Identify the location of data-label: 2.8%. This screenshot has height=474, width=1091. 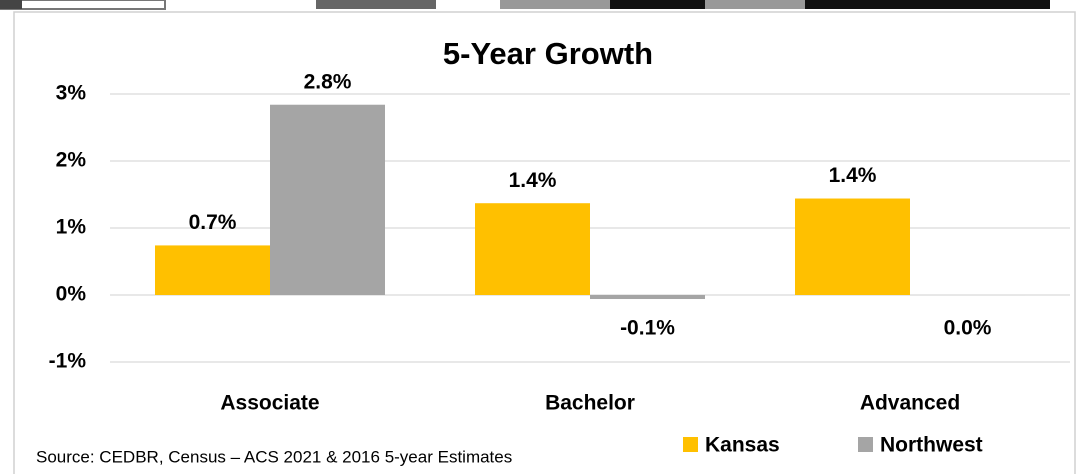
(328, 81).